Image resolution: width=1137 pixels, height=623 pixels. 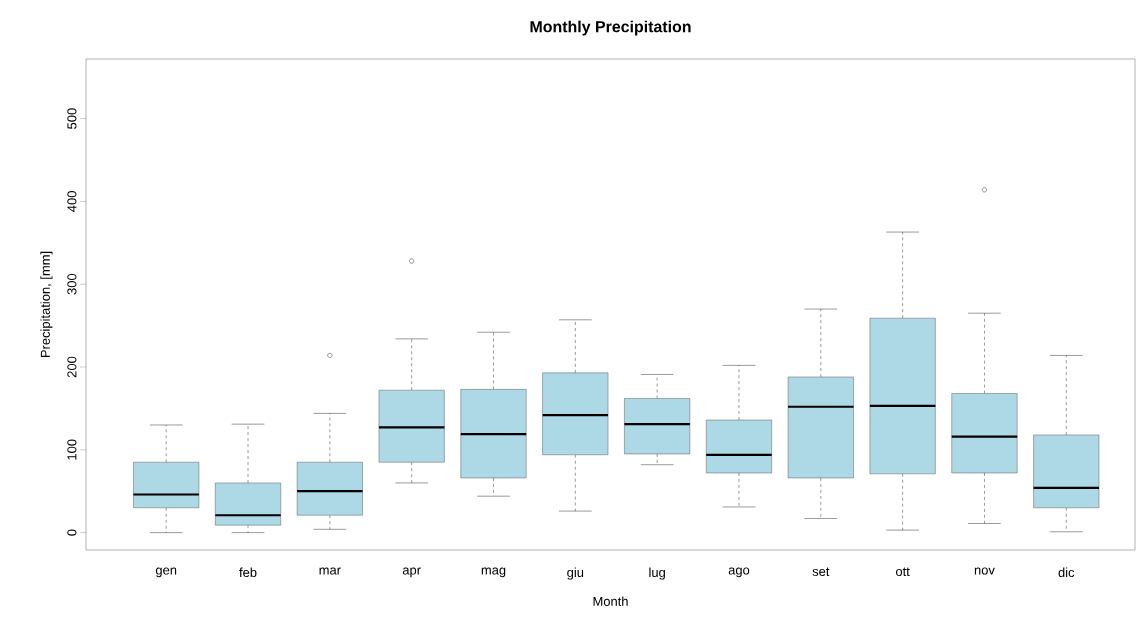 What do you see at coordinates (657, 573) in the screenshot?
I see `x-tick-label: lug` at bounding box center [657, 573].